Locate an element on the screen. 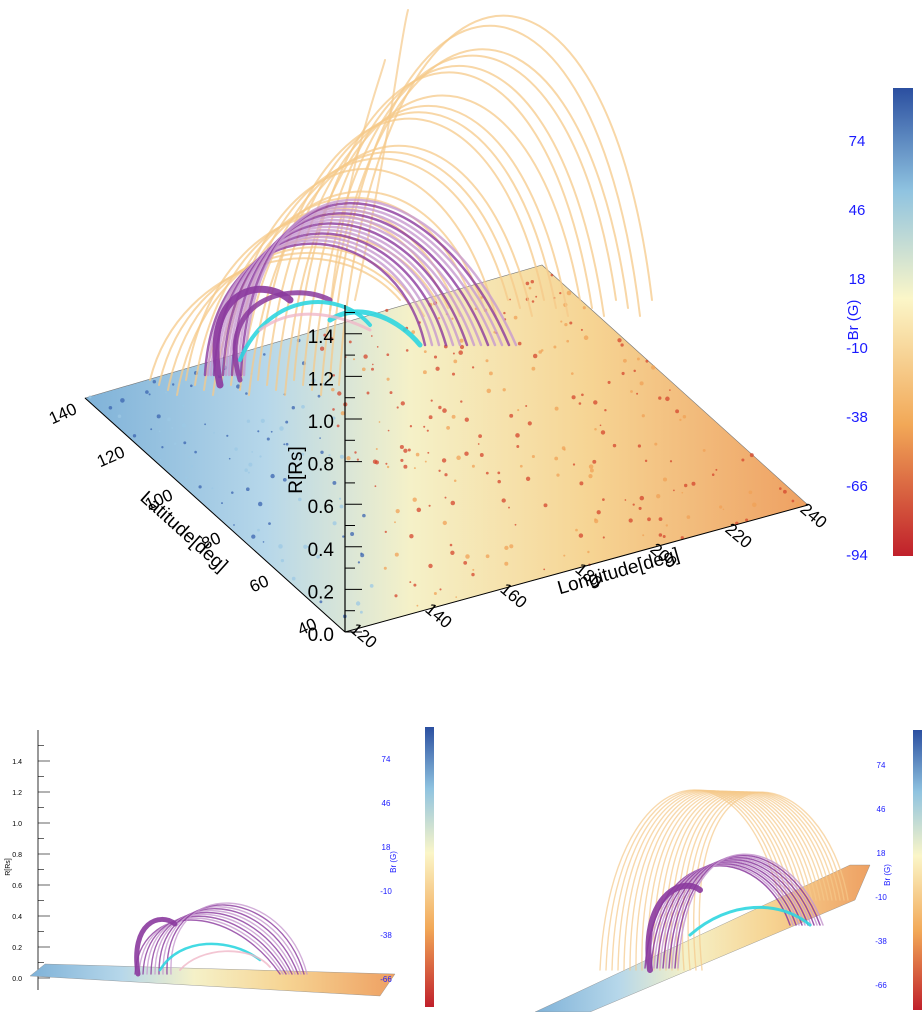 The image size is (924, 1012). longitude-axis-line is located at coordinates (576, 568).